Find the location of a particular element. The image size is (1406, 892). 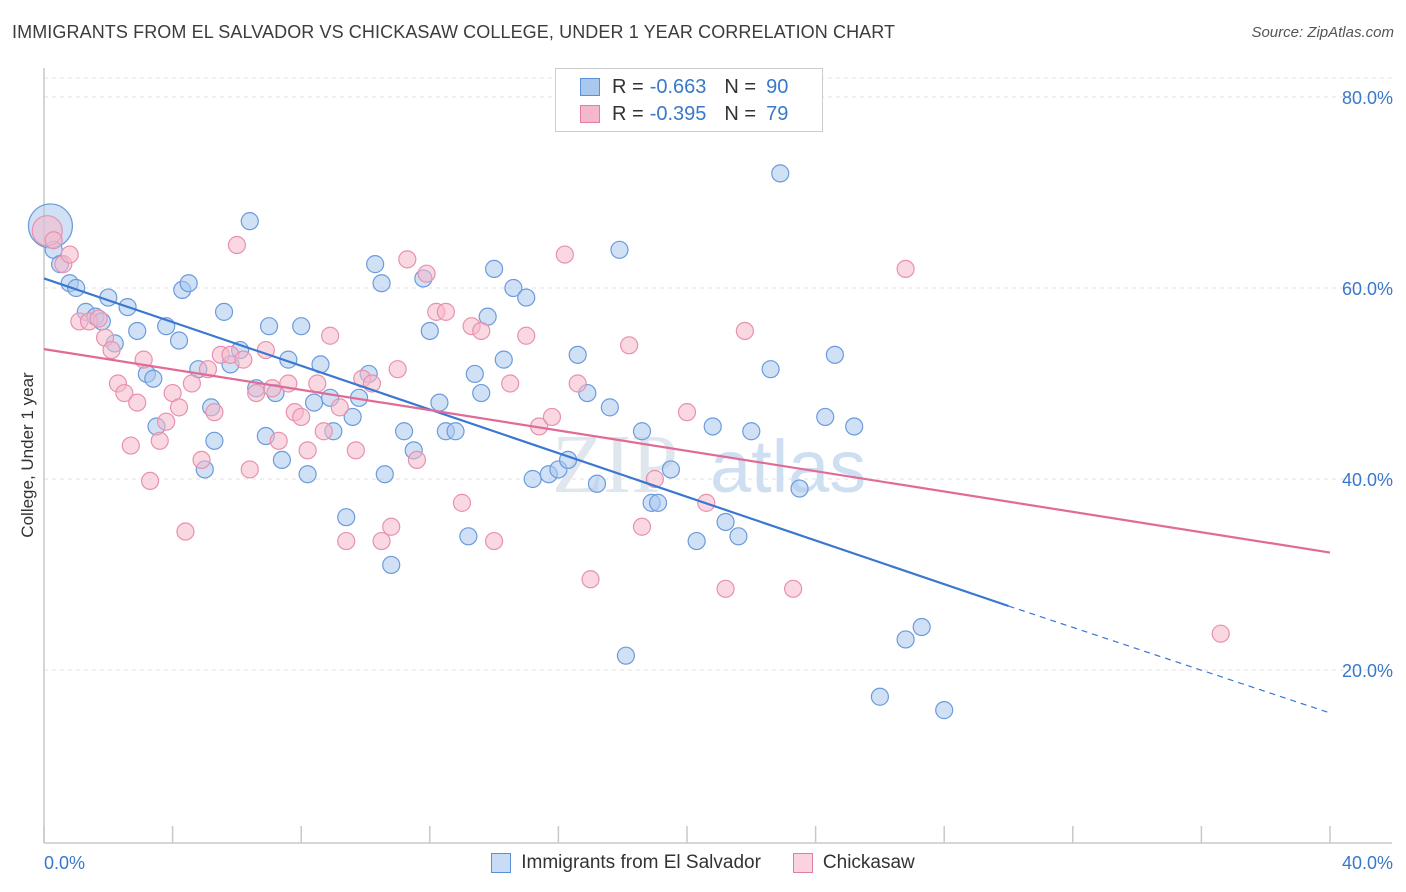

legend-n-value: 90 is located at coordinates (777, 86).